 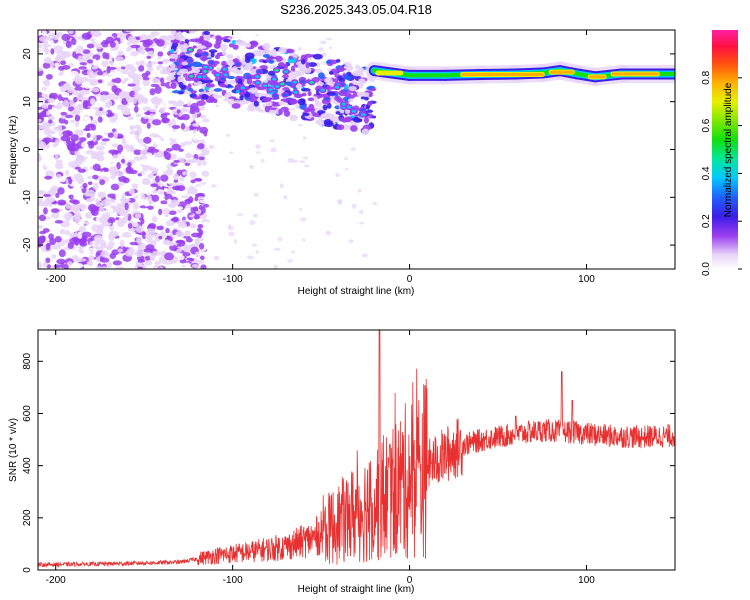 I want to click on colorbar-tick-label: 0.0, so click(x=706, y=269).